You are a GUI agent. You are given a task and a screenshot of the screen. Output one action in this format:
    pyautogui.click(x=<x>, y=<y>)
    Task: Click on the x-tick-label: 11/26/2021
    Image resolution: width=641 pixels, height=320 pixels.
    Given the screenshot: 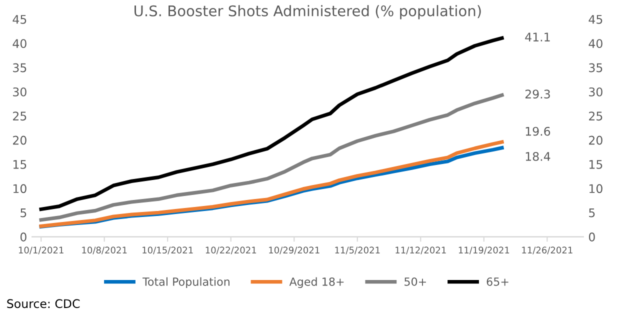 What is the action you would take?
    pyautogui.click(x=547, y=250)
    